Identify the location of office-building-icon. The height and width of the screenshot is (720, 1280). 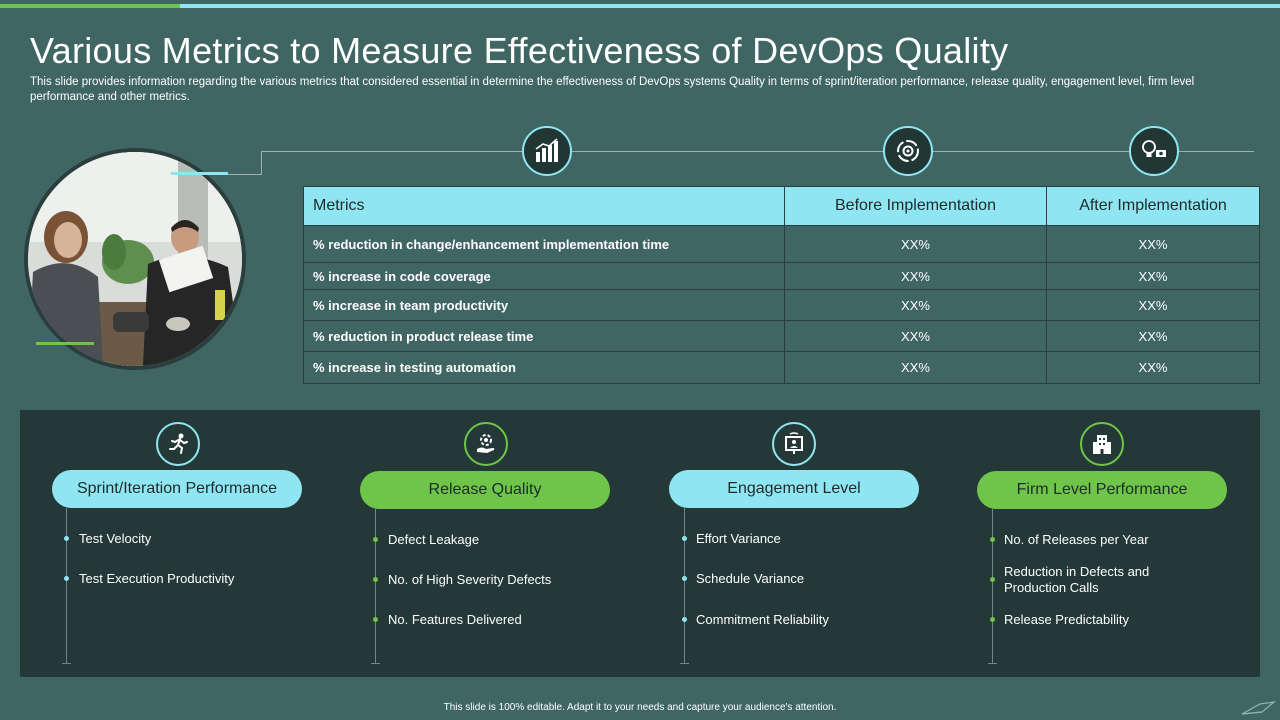
(1102, 444).